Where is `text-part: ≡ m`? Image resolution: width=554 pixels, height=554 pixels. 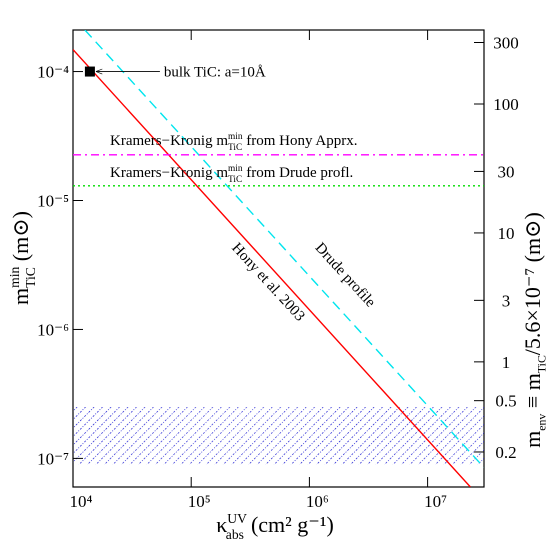
text-part: ≡ m is located at coordinates (532, 393).